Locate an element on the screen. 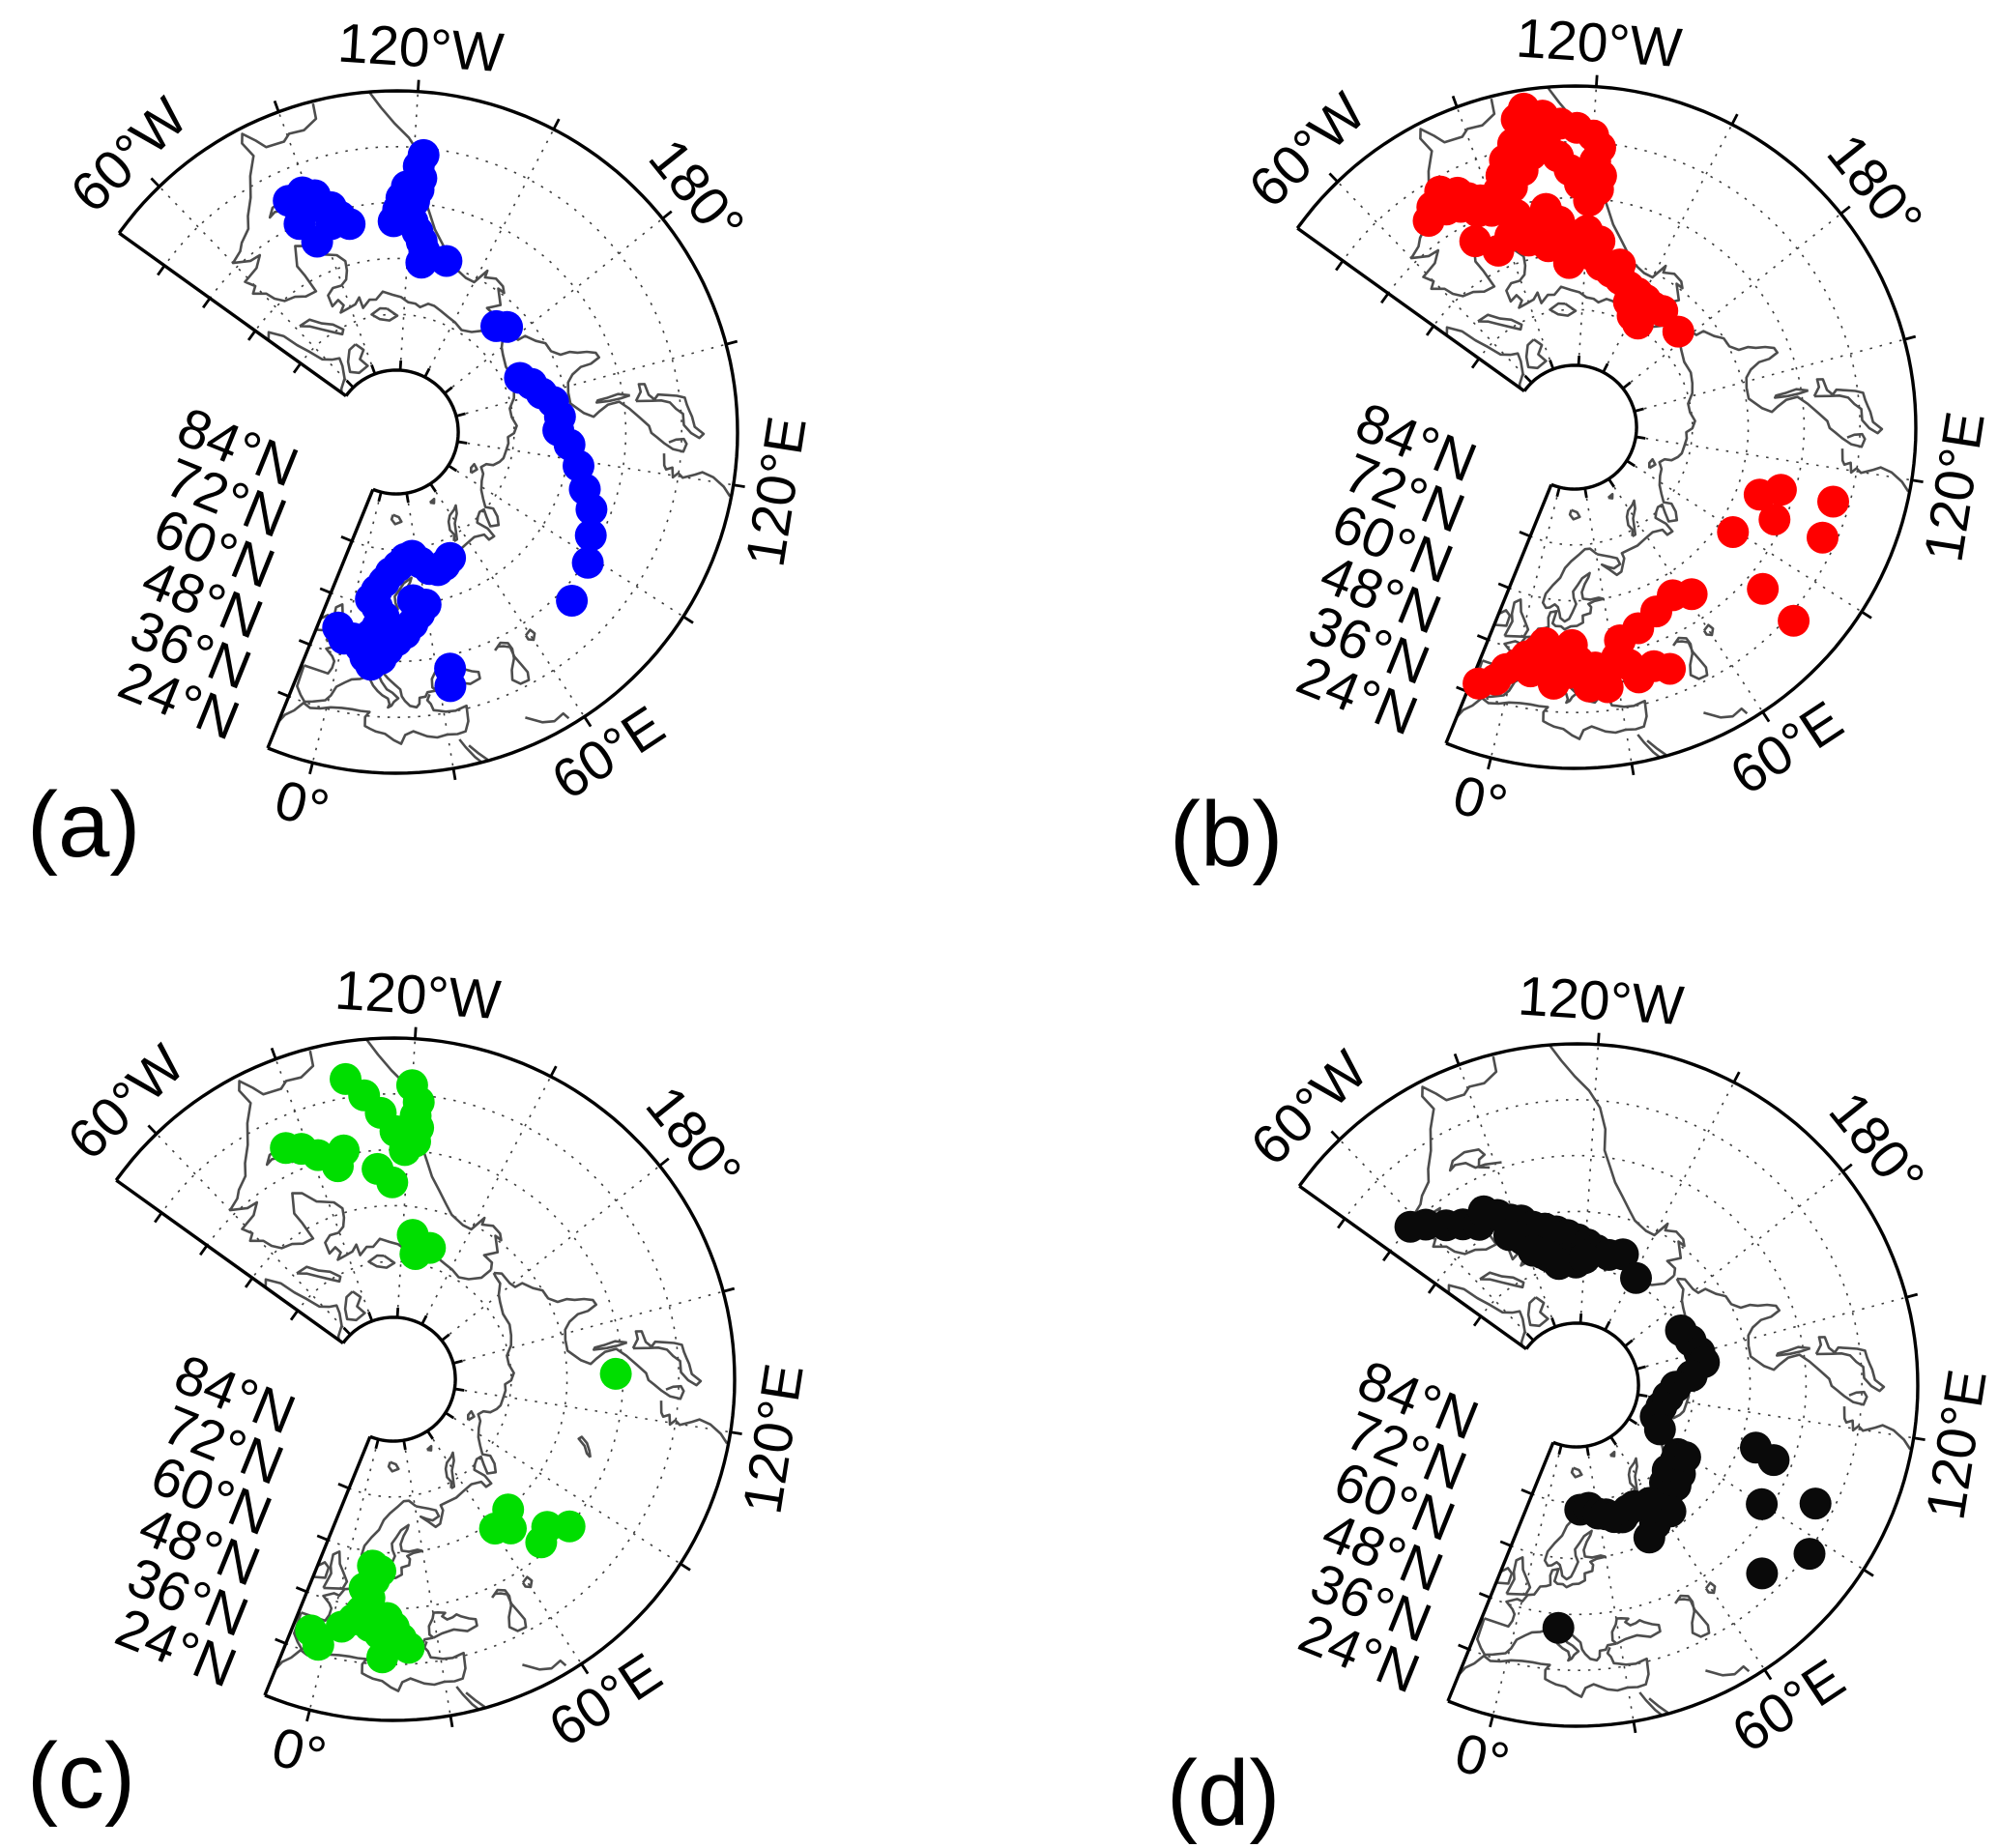 This screenshot has height=1848, width=1998. graticule-c is located at coordinates (443, 1377).